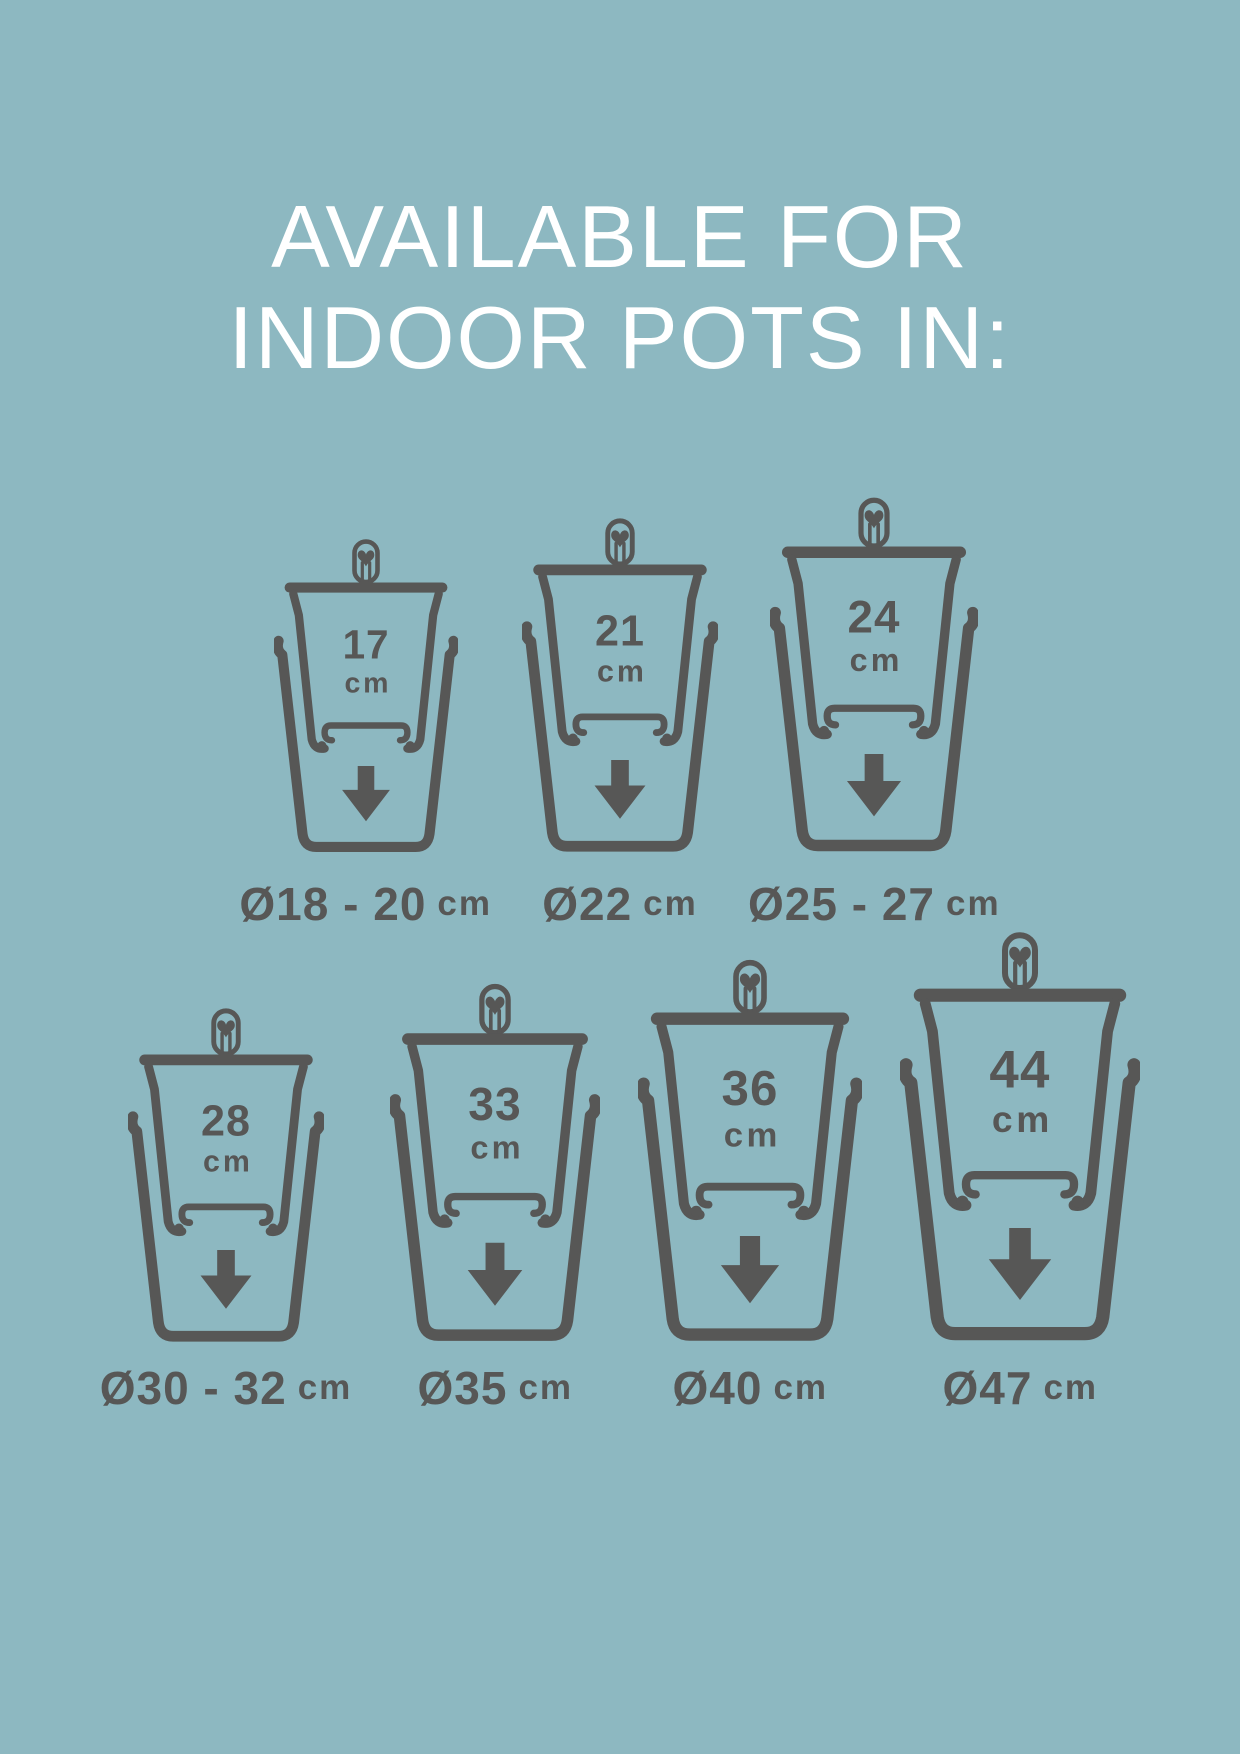  I want to click on pot-illustration: 17 cm, so click(365, 696).